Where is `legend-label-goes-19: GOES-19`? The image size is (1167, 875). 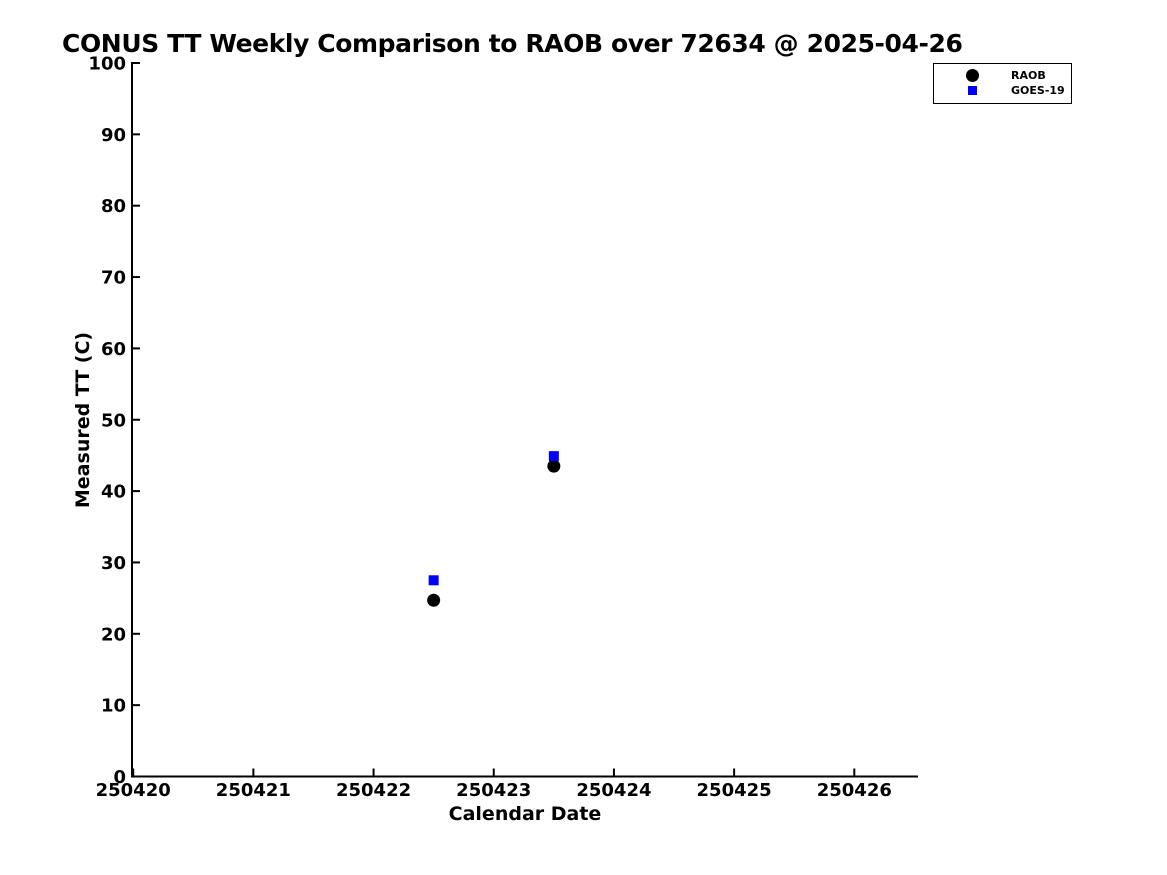
legend-label-goes-19: GOES-19 is located at coordinates (1038, 90).